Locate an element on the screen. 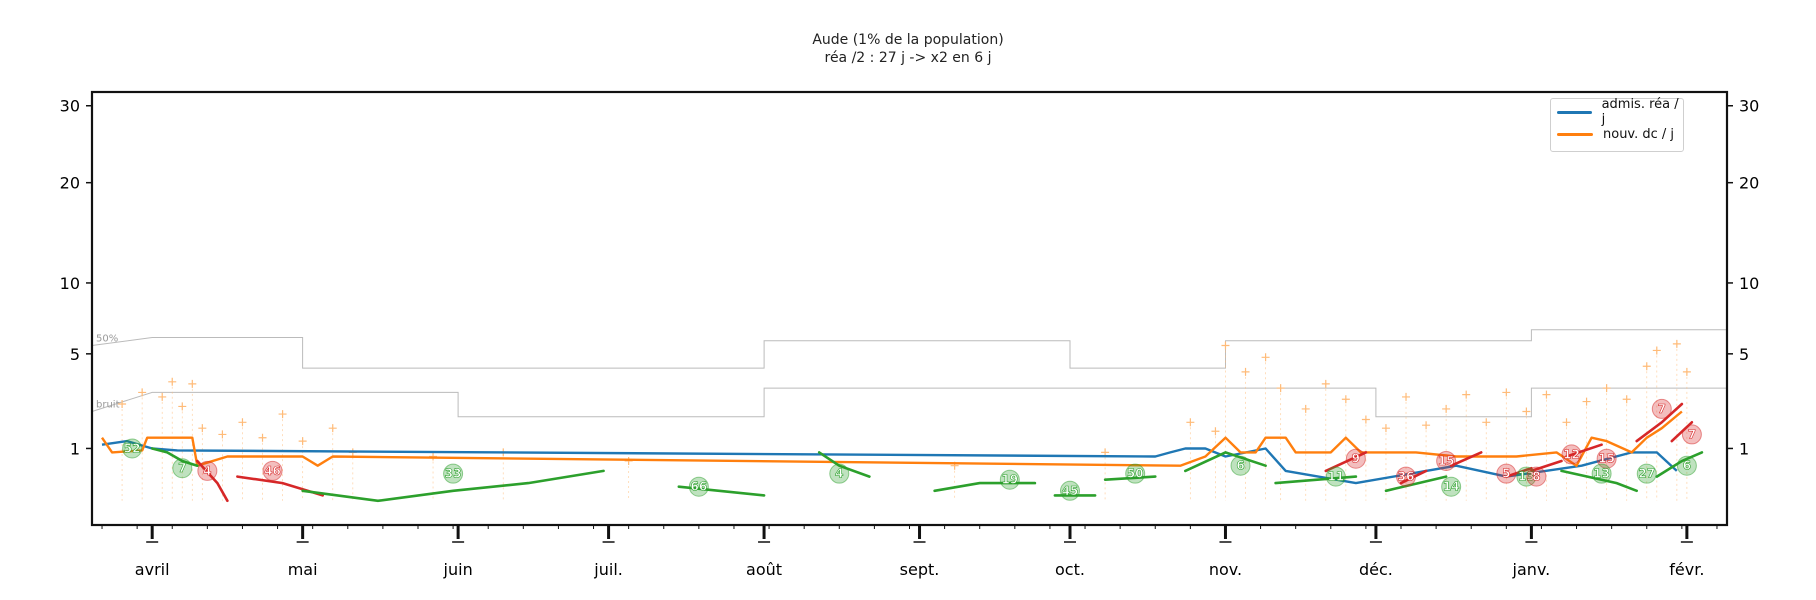 The width and height of the screenshot is (1816, 600). trend-label: 36 is located at coordinates (1406, 477).